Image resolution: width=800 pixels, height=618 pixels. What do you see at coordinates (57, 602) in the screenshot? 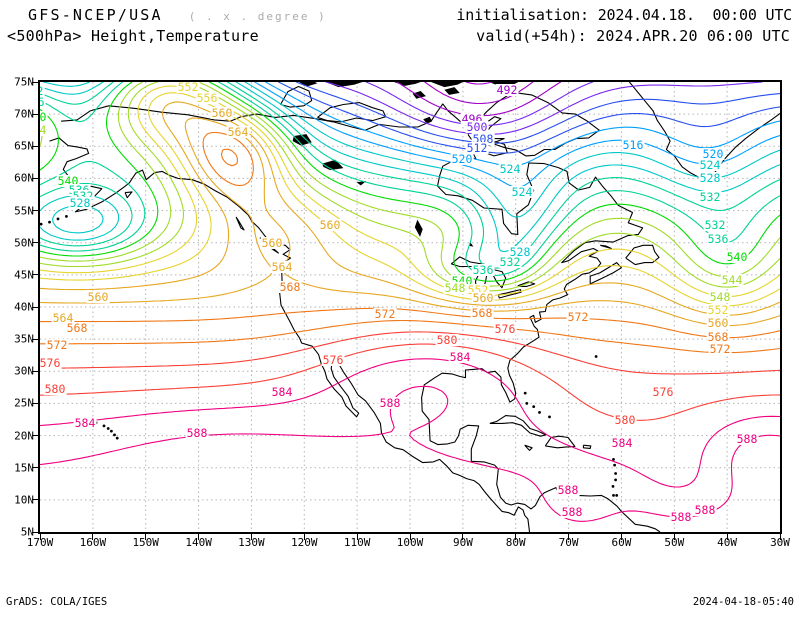
I see `grads-credit: GrADS: COLA/IGES` at bounding box center [57, 602].